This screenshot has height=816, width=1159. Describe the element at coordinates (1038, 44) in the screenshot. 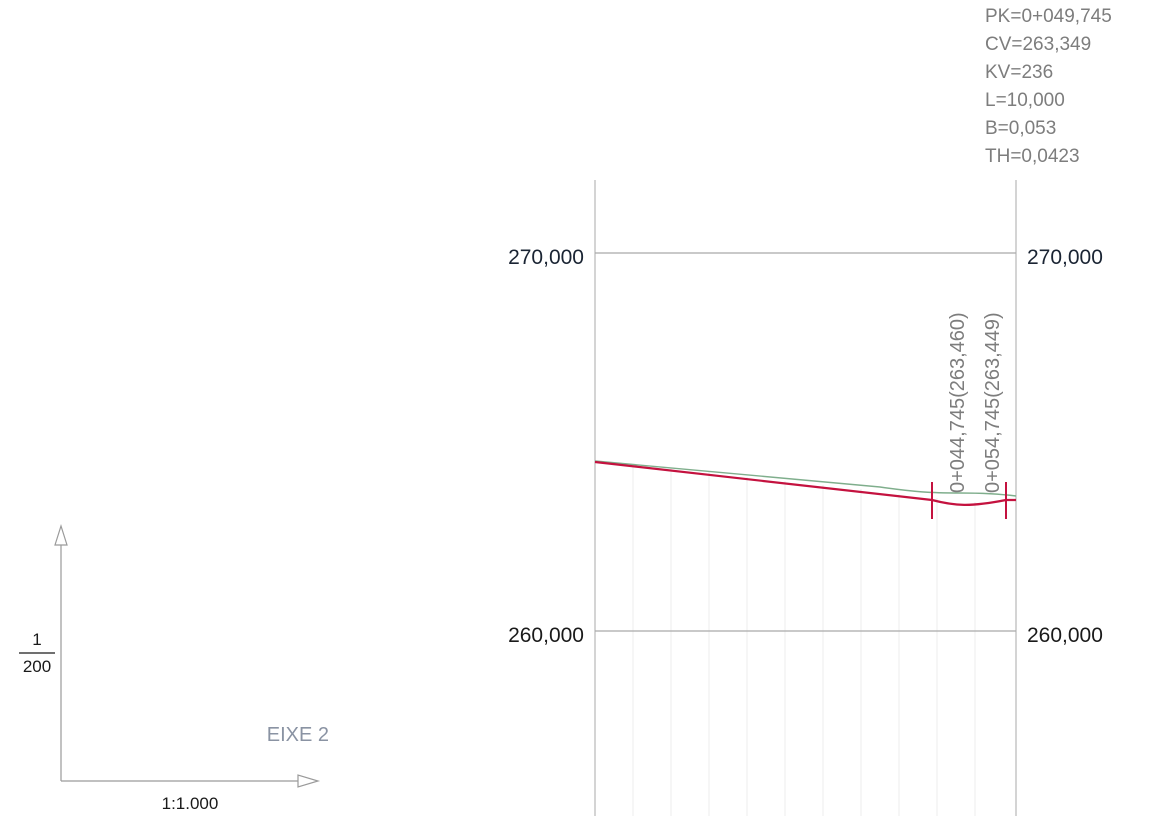

I see `curve-info-cv: CV=263,349` at that location.